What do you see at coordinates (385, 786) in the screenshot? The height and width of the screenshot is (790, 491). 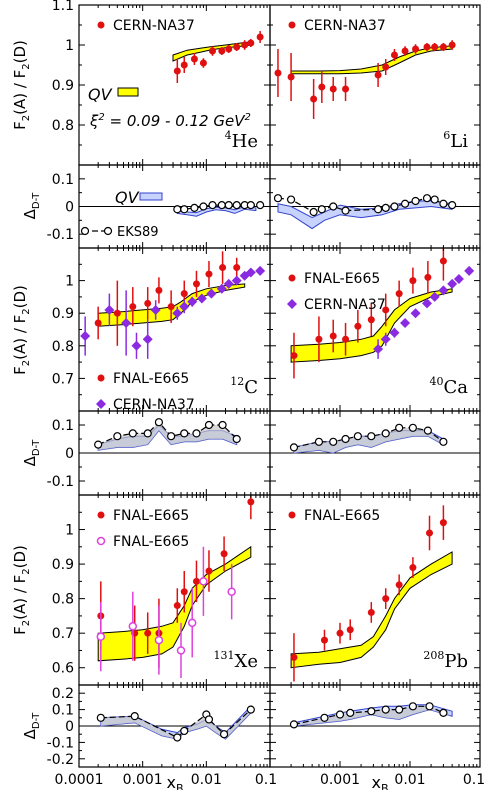 I see `x-axis-label-sub: B` at bounding box center [385, 786].